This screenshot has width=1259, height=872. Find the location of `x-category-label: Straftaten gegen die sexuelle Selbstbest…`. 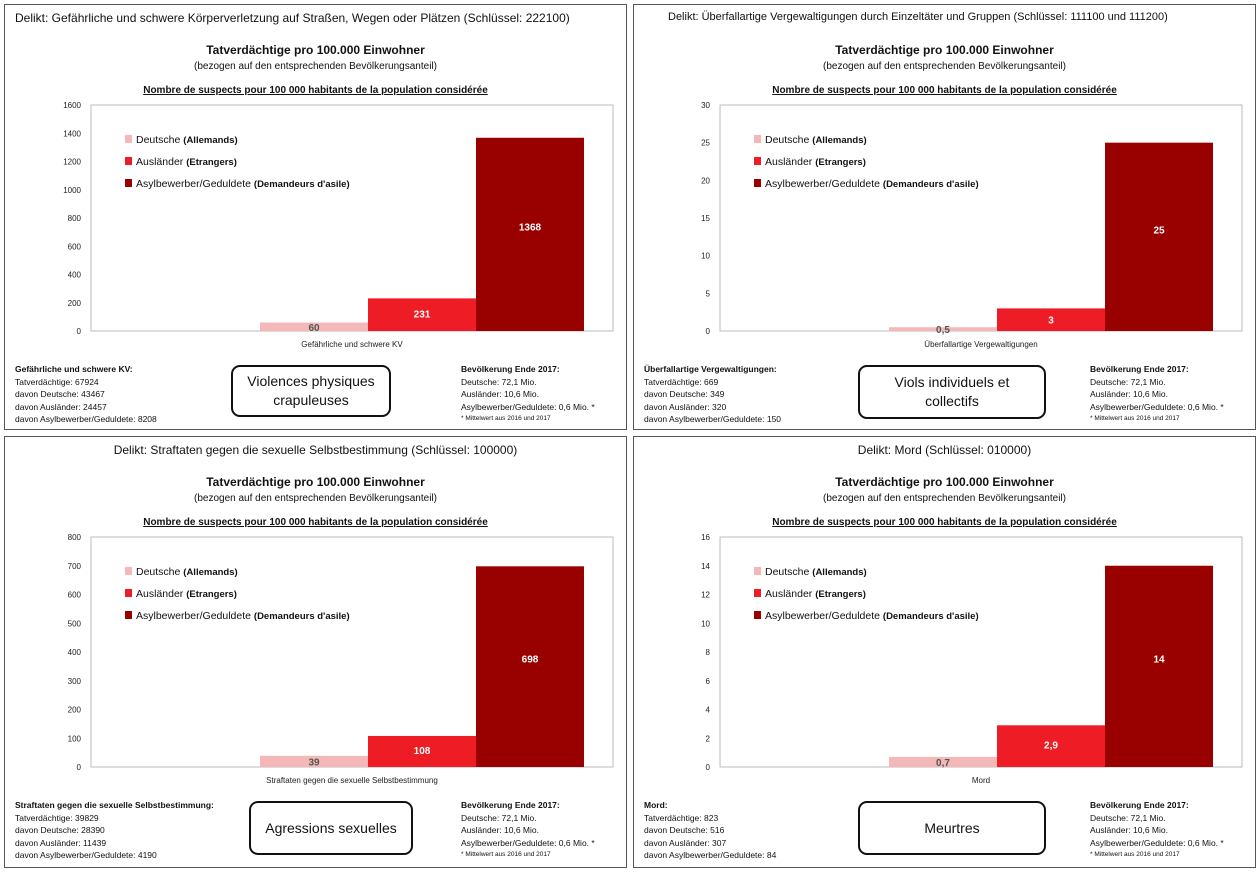

x-category-label: Straftaten gegen die sexuelle Selbstbest… is located at coordinates (352, 780).